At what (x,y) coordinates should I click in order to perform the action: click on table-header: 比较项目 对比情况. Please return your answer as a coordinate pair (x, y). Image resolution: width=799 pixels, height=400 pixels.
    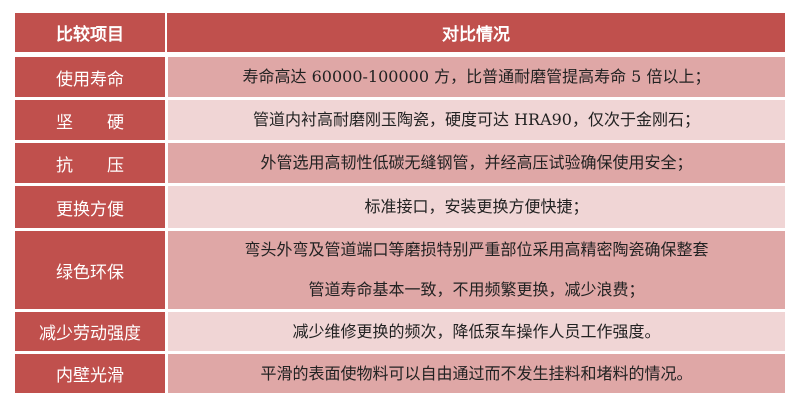
    Looking at the image, I should click on (400, 32).